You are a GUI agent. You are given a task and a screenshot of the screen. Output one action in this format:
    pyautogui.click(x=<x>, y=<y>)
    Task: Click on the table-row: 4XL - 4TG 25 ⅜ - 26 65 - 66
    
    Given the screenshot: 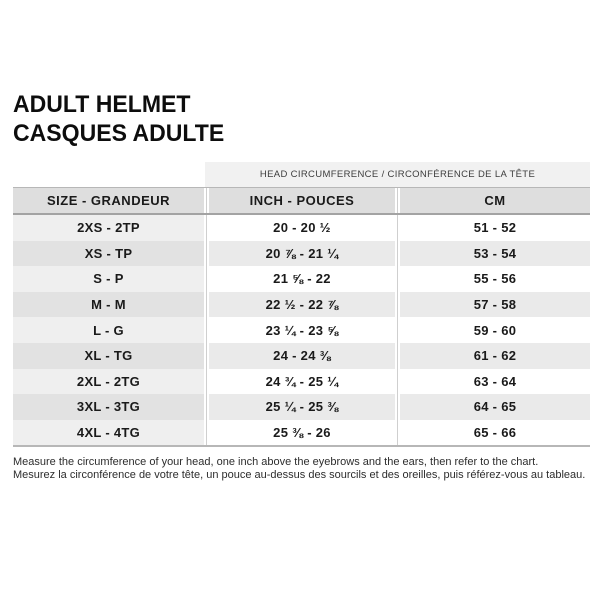 What is the action you would take?
    pyautogui.click(x=301, y=432)
    